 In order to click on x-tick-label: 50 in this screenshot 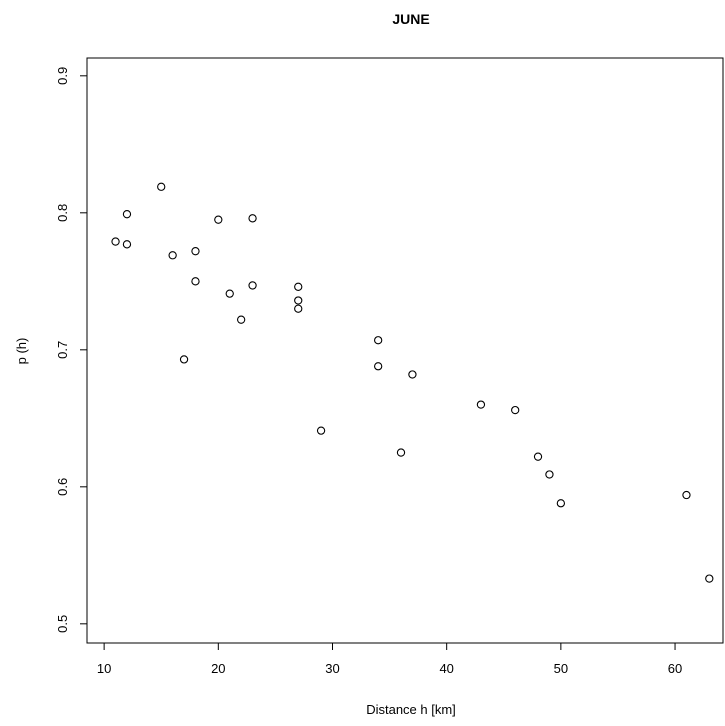, I will do `click(561, 668)`.